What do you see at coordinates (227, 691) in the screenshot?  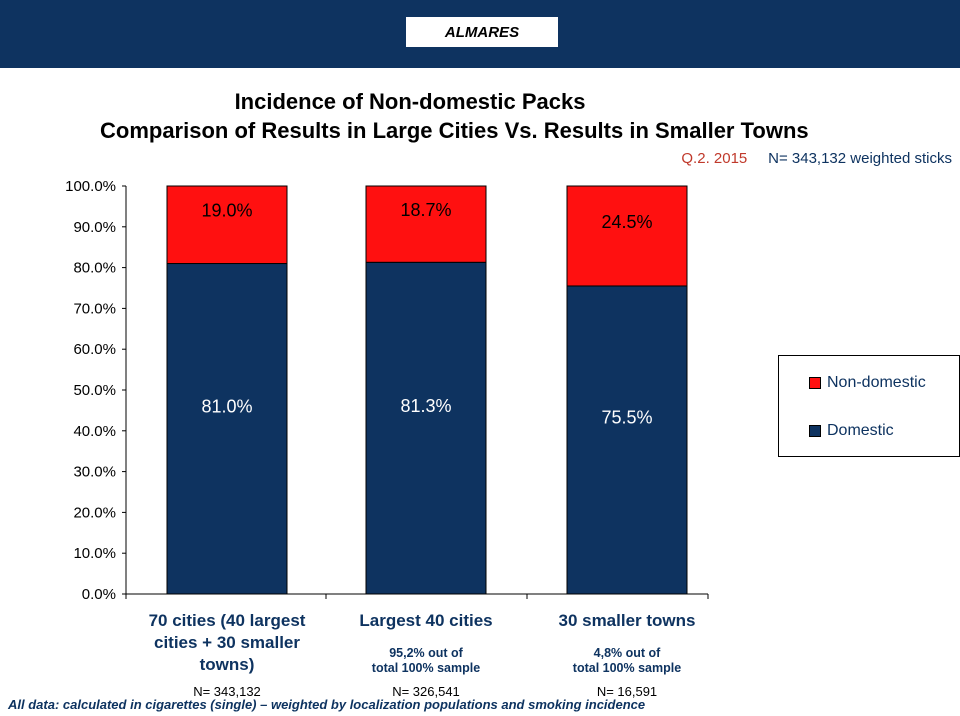 I see `x-category-sample-size: N= 343,132` at bounding box center [227, 691].